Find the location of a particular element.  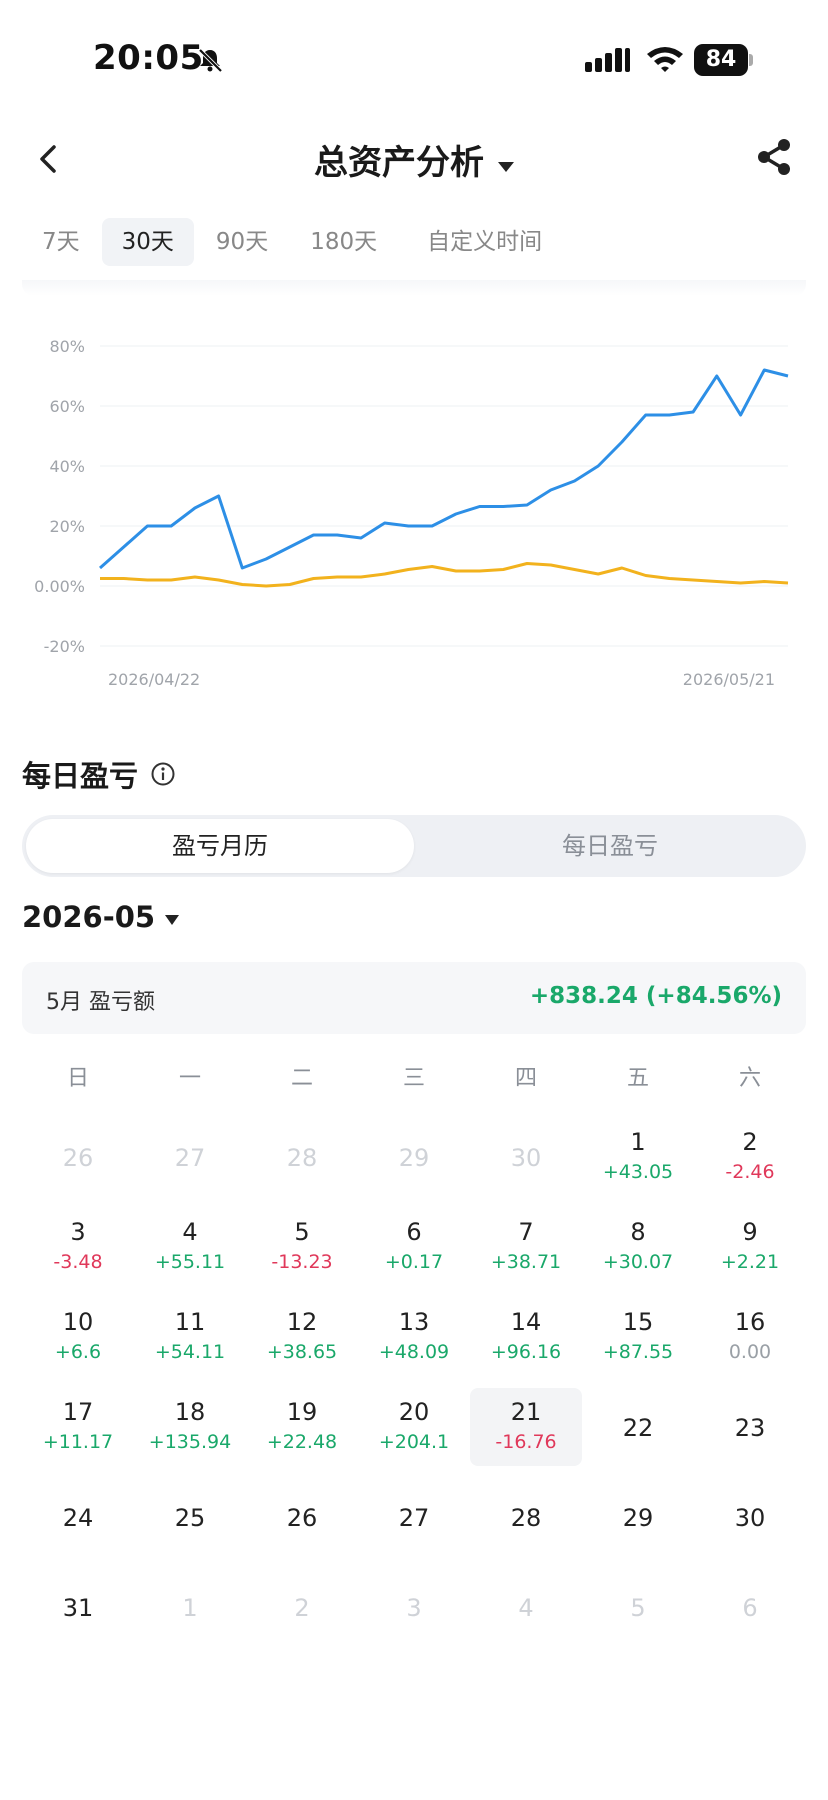

weekday-label: 一 is located at coordinates (189, 1078).